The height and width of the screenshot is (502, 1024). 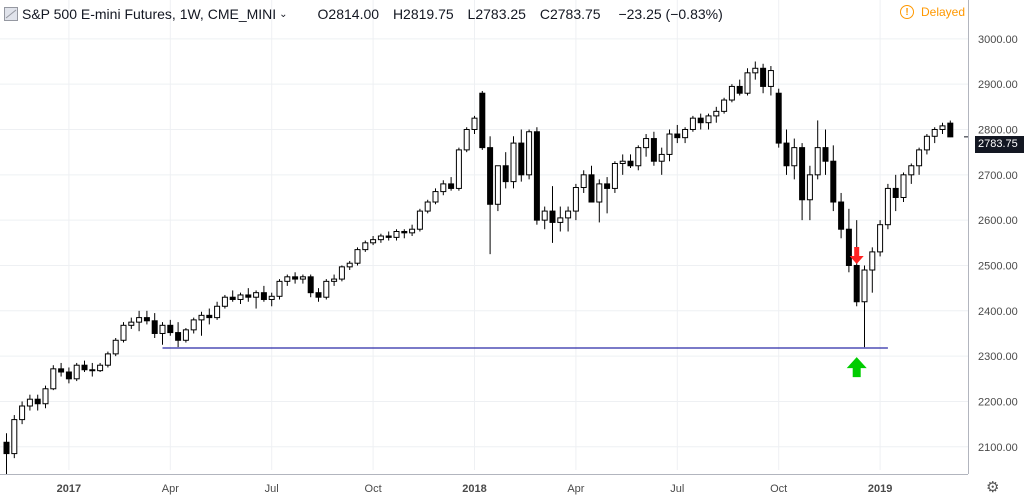 I want to click on gear-icon: ⚙, so click(x=993, y=487).